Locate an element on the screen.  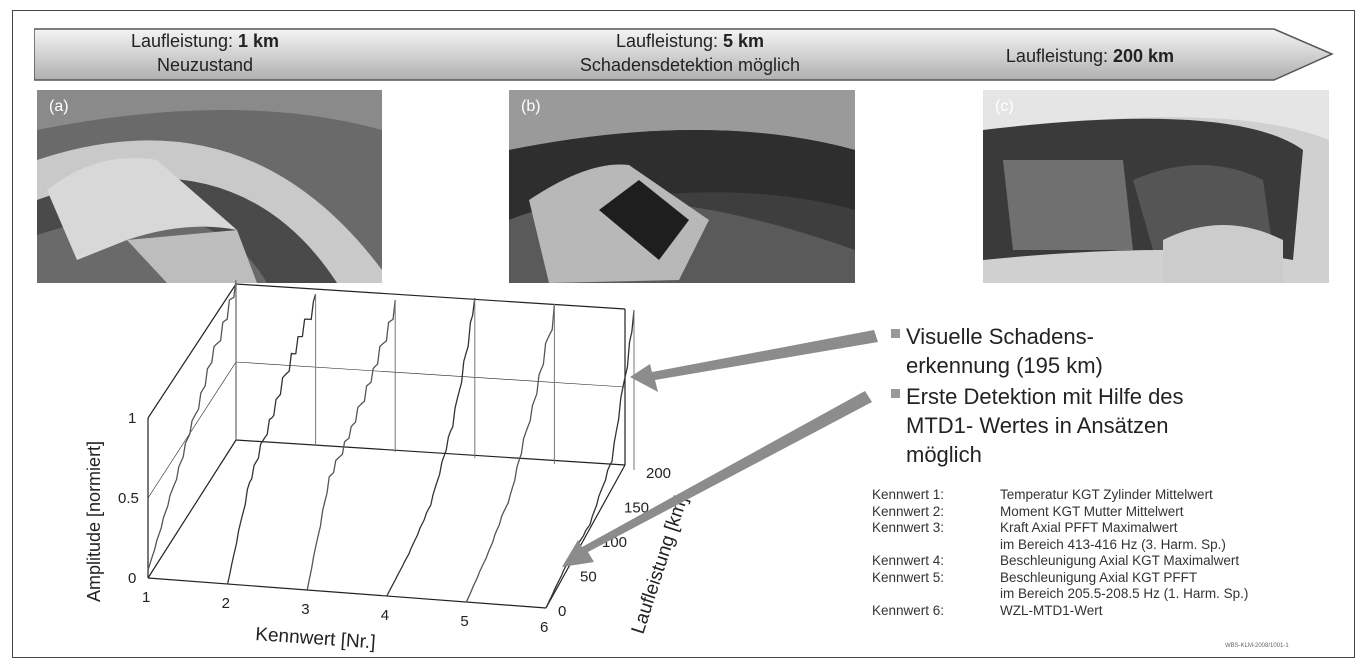
y-tick-label: 0.5 is located at coordinates (128, 498).